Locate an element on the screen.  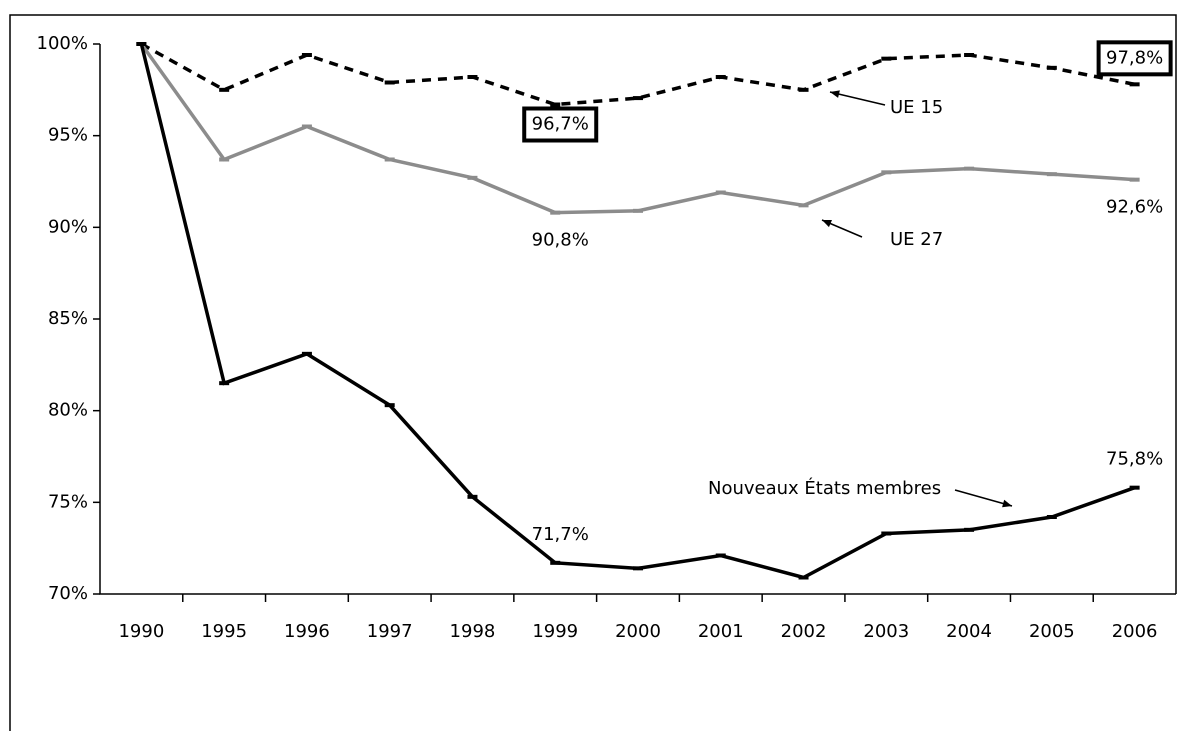
x-tick-label: 2006 is located at coordinates (1135, 631).